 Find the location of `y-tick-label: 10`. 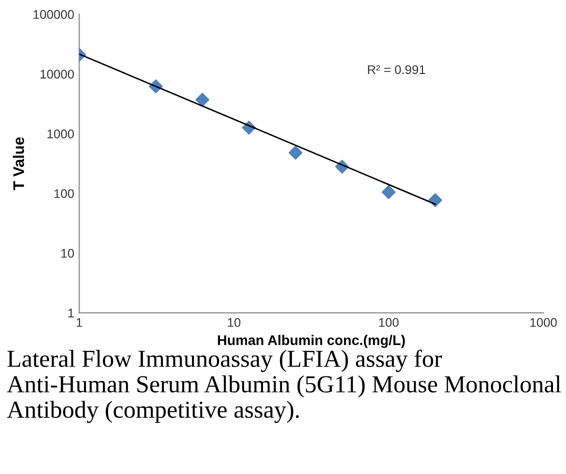

y-tick-label: 10 is located at coordinates (67, 253).